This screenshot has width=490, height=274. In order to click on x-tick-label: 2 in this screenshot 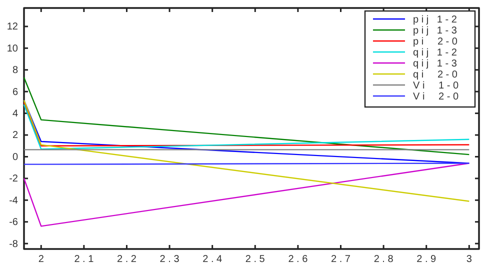, I will do `click(41, 260)`.